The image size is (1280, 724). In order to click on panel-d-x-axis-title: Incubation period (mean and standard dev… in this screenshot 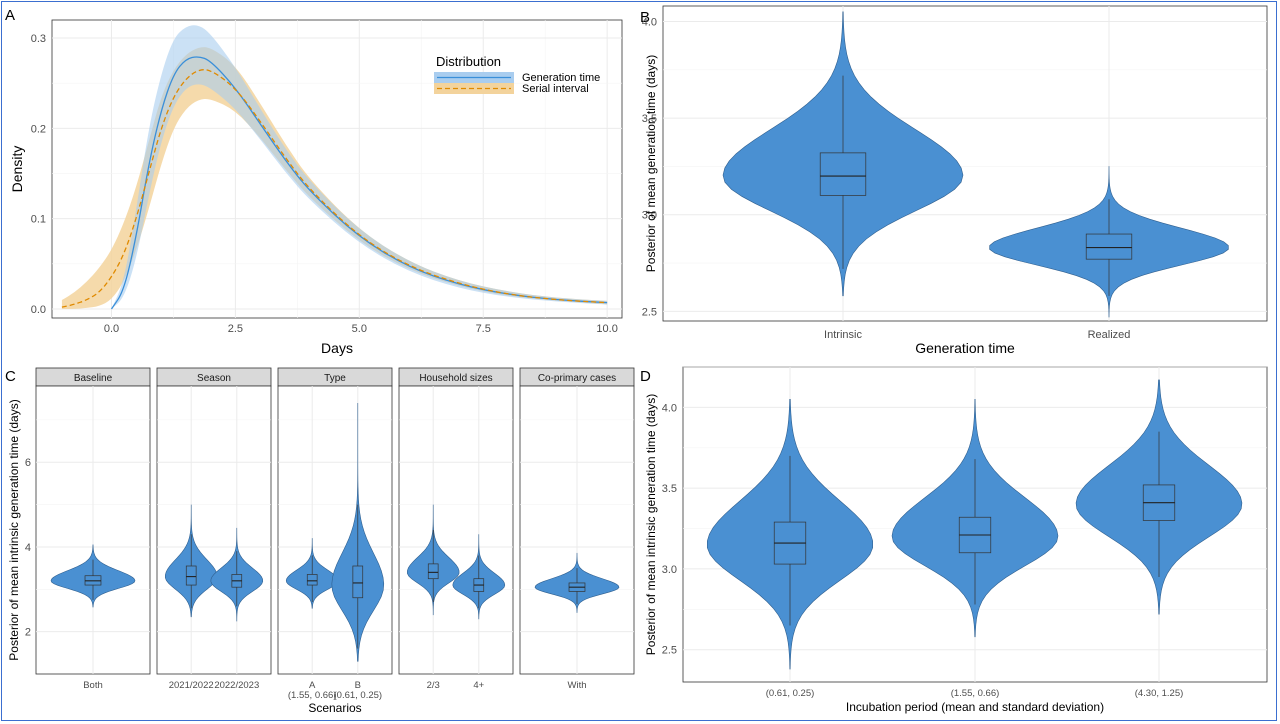, I will do `click(975, 707)`.